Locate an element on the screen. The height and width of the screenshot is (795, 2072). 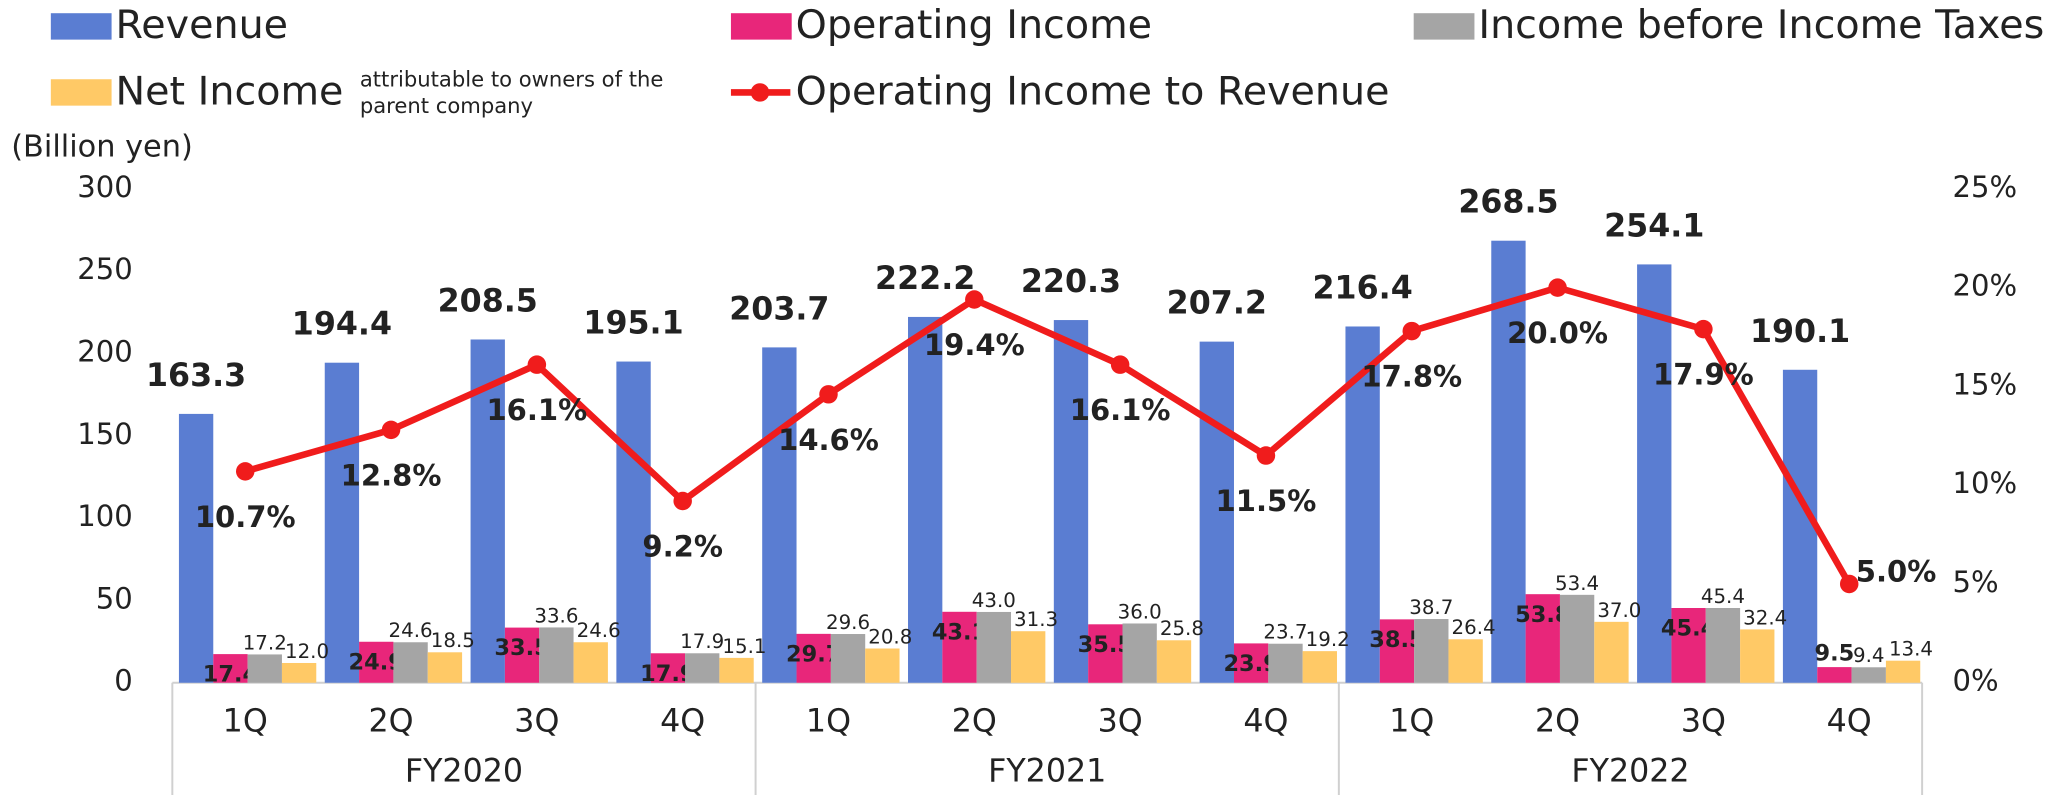
value-label: 10.7% is located at coordinates (245, 517).